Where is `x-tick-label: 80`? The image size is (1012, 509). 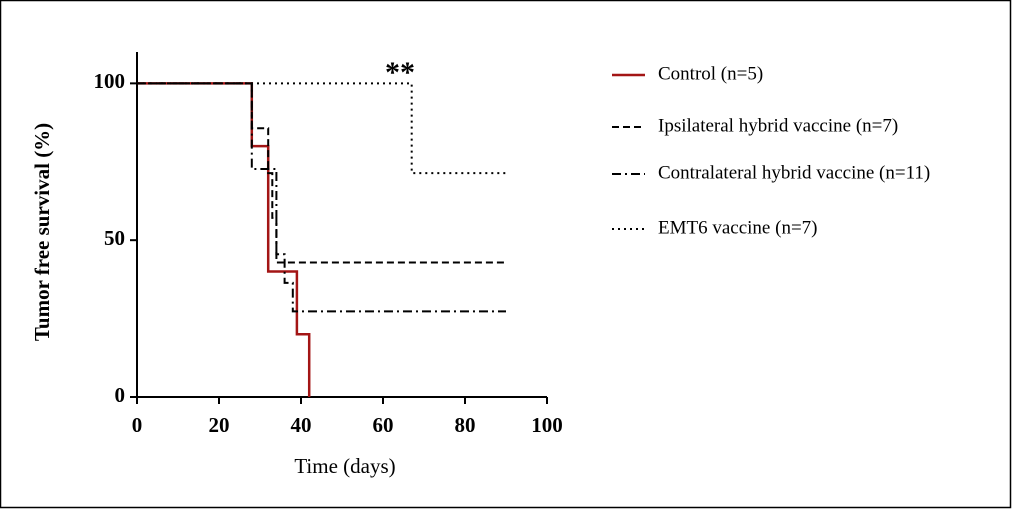
x-tick-label: 80 is located at coordinates (465, 425).